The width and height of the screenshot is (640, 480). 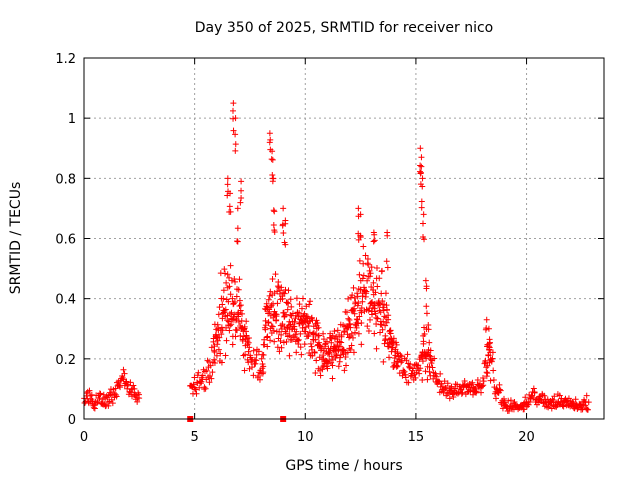 What do you see at coordinates (343, 466) in the screenshot?
I see `x-axis-label: GPS time / hours` at bounding box center [343, 466].